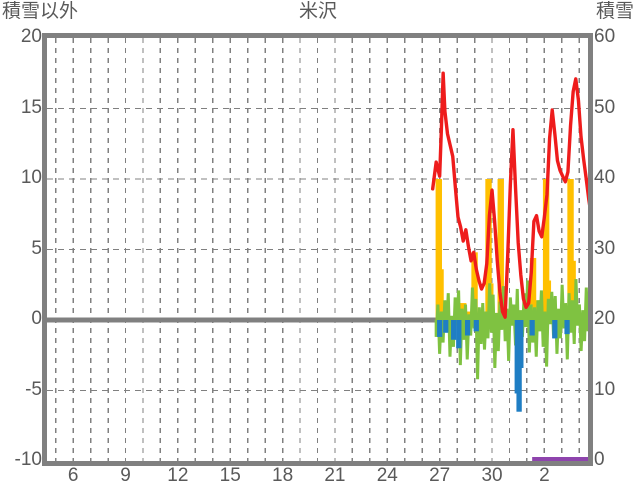 The height and width of the screenshot is (501, 636). Describe the element at coordinates (28, 459) in the screenshot. I see `y-axis-left-tick: -10` at that location.